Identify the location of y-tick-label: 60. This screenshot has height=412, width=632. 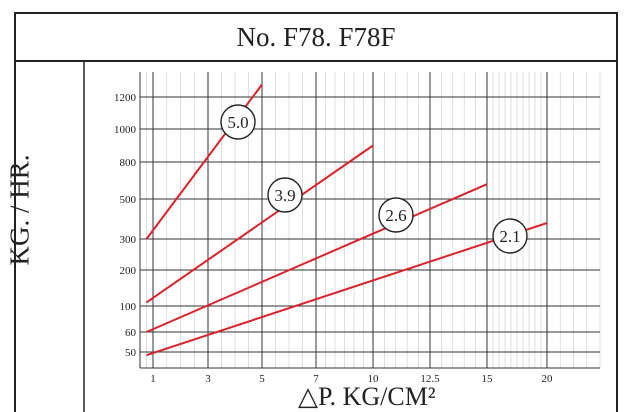
(131, 333).